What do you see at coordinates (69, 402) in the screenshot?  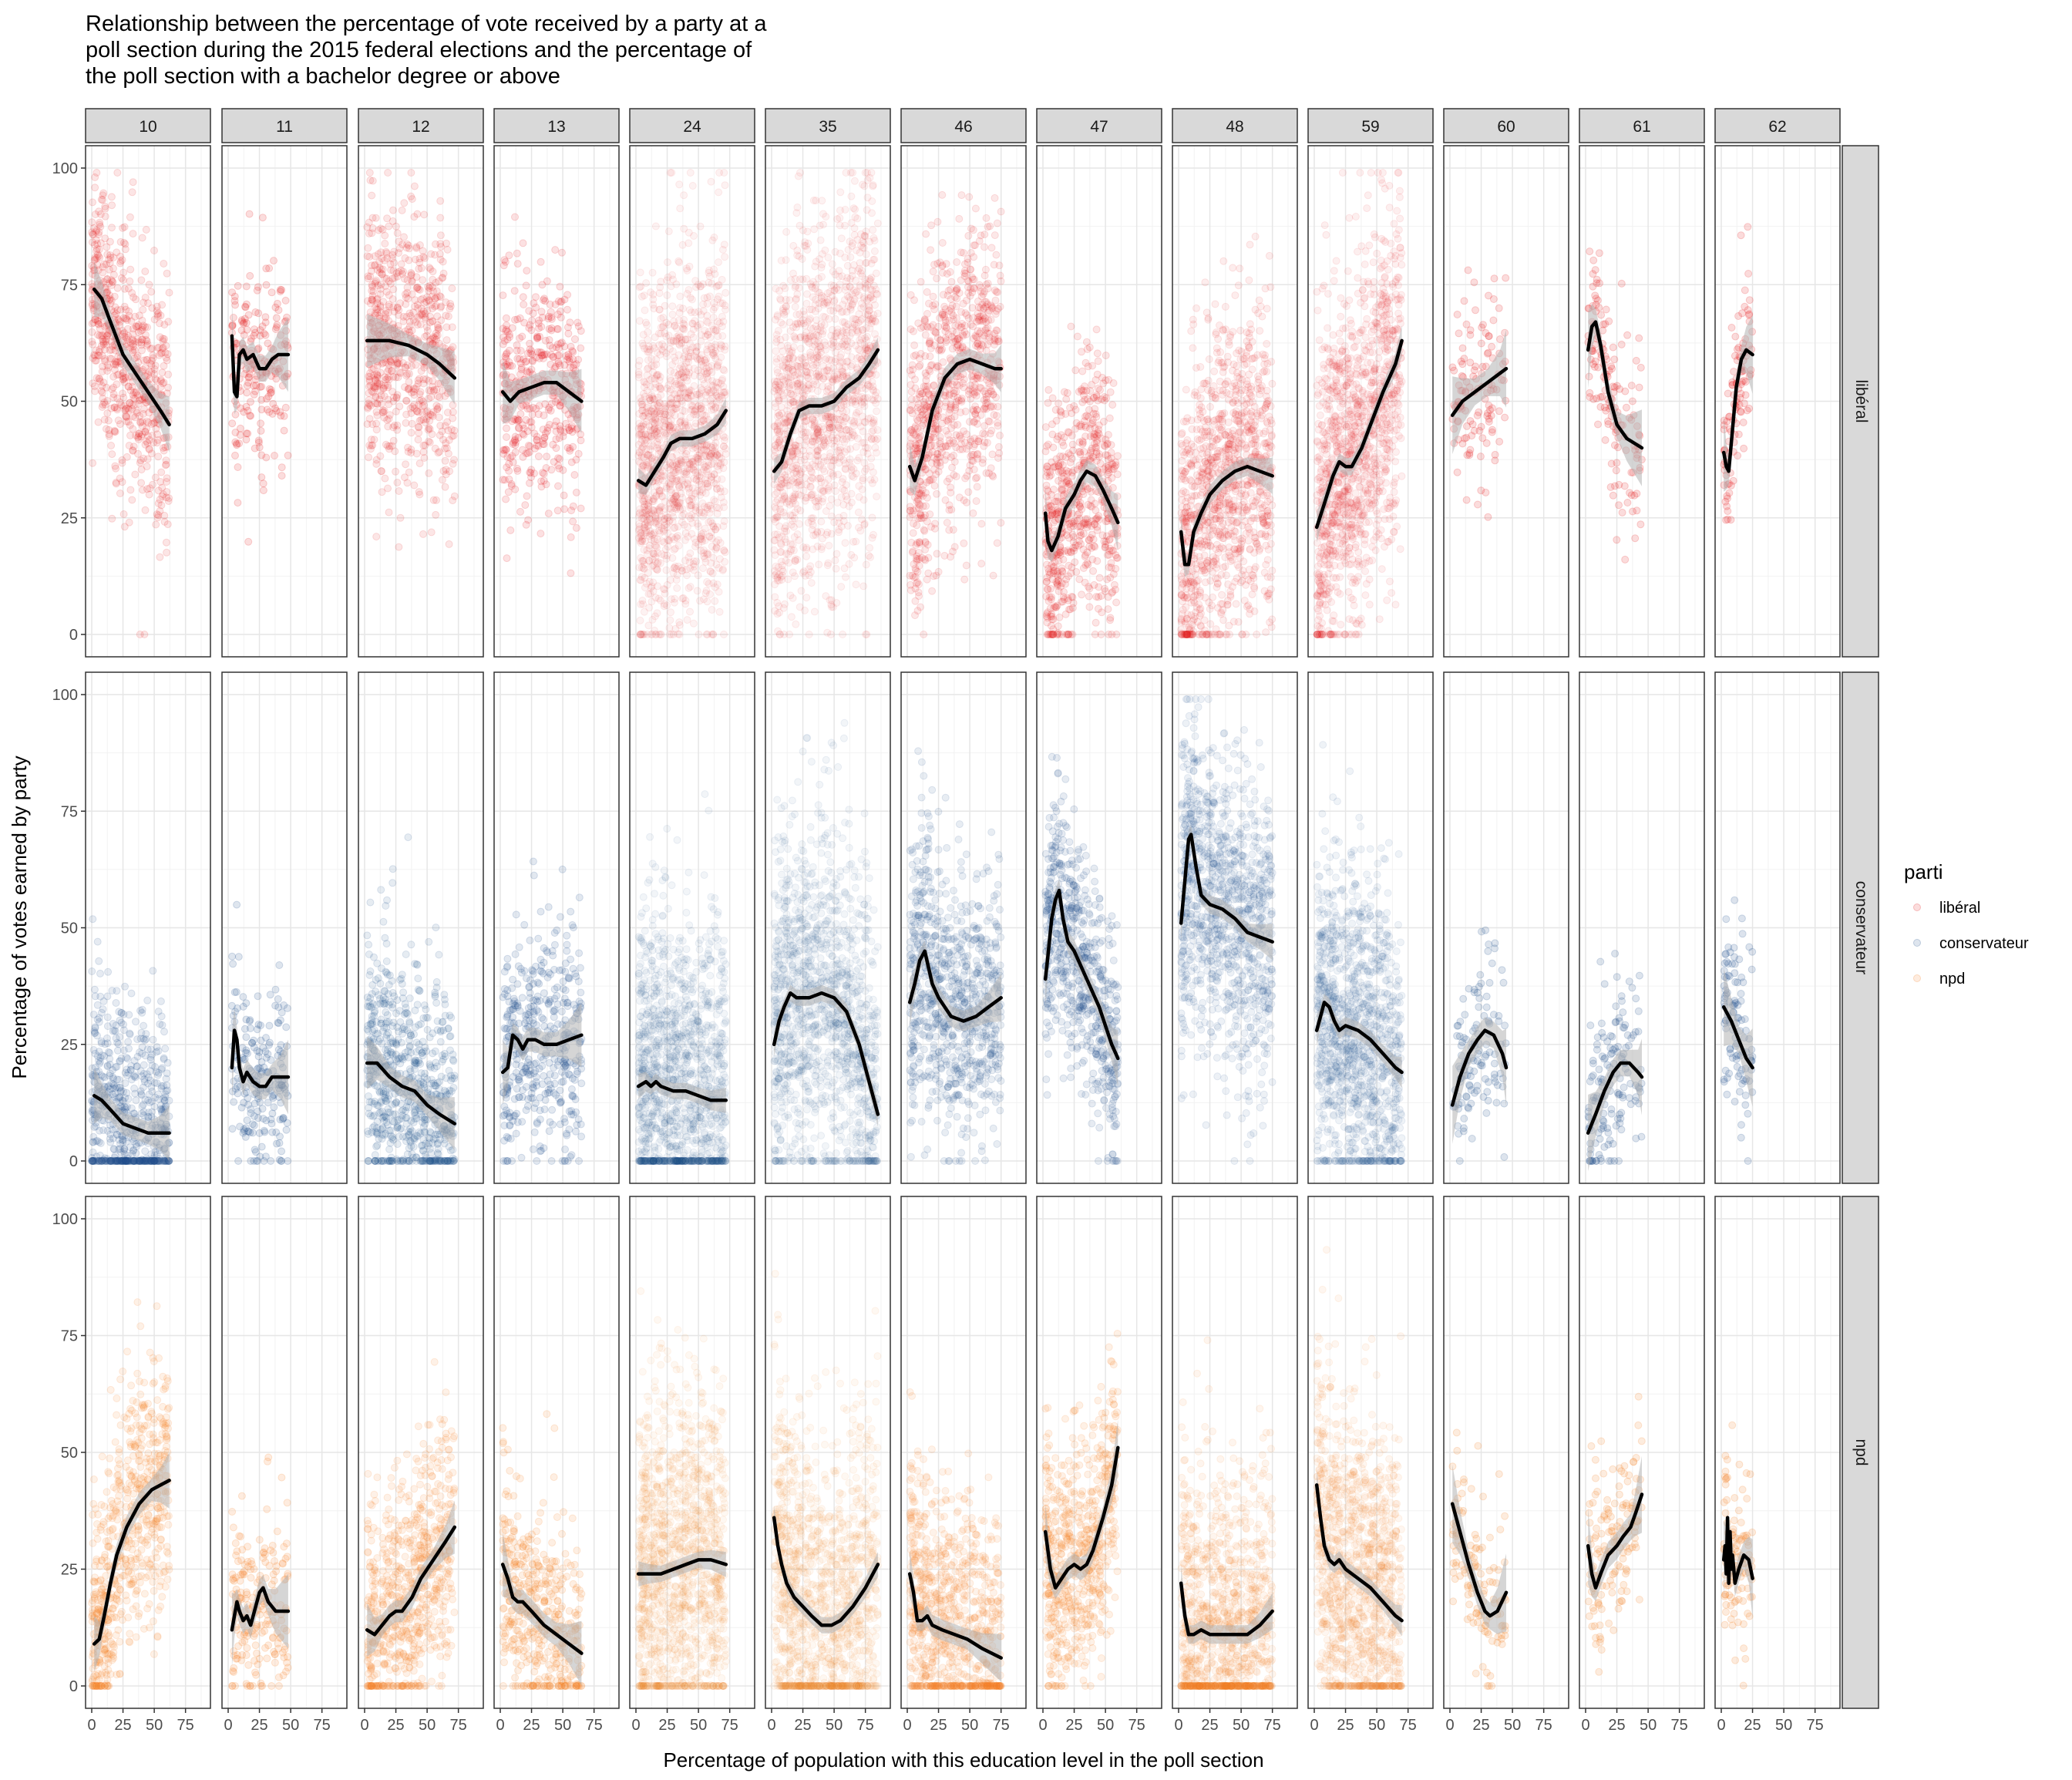 I see `y-tick-label: 50` at bounding box center [69, 402].